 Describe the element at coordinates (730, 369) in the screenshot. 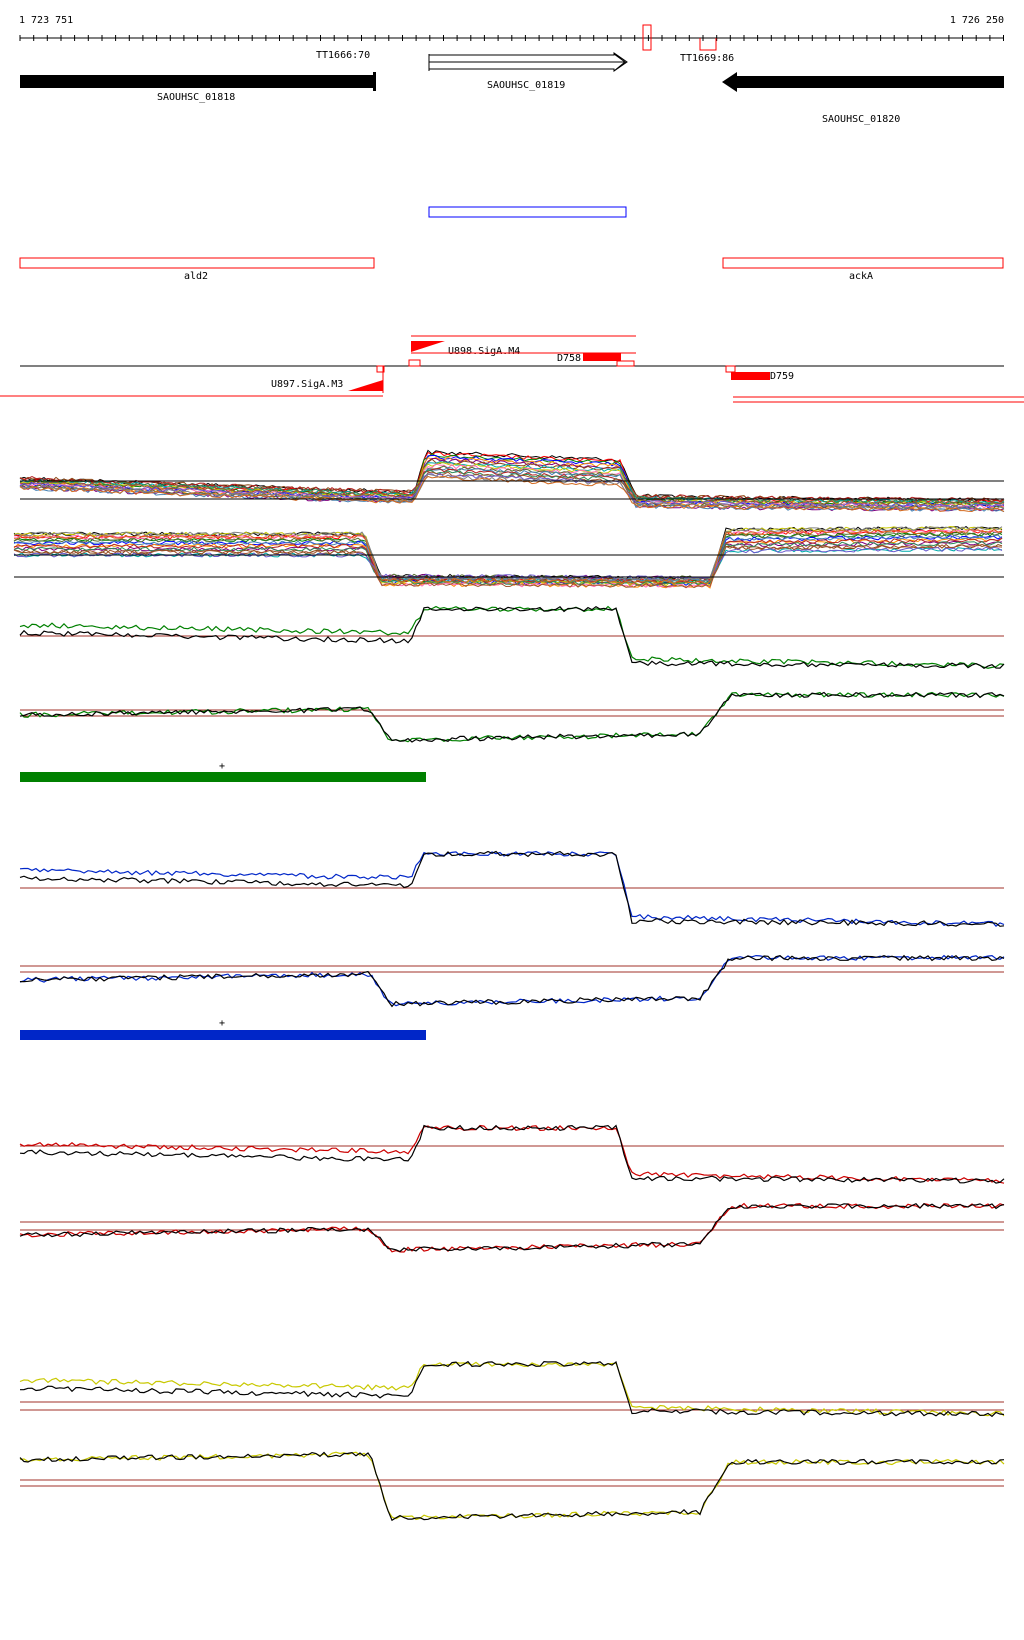

I see `promoter-d759-tick` at that location.